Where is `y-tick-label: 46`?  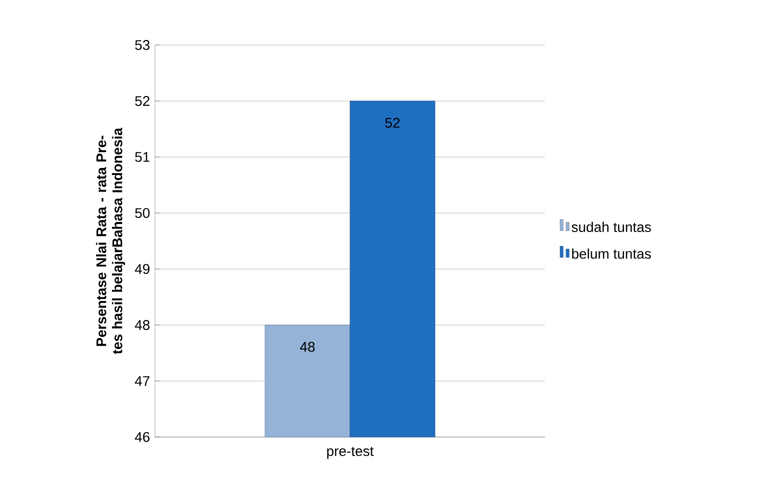 y-tick-label: 46 is located at coordinates (142, 437).